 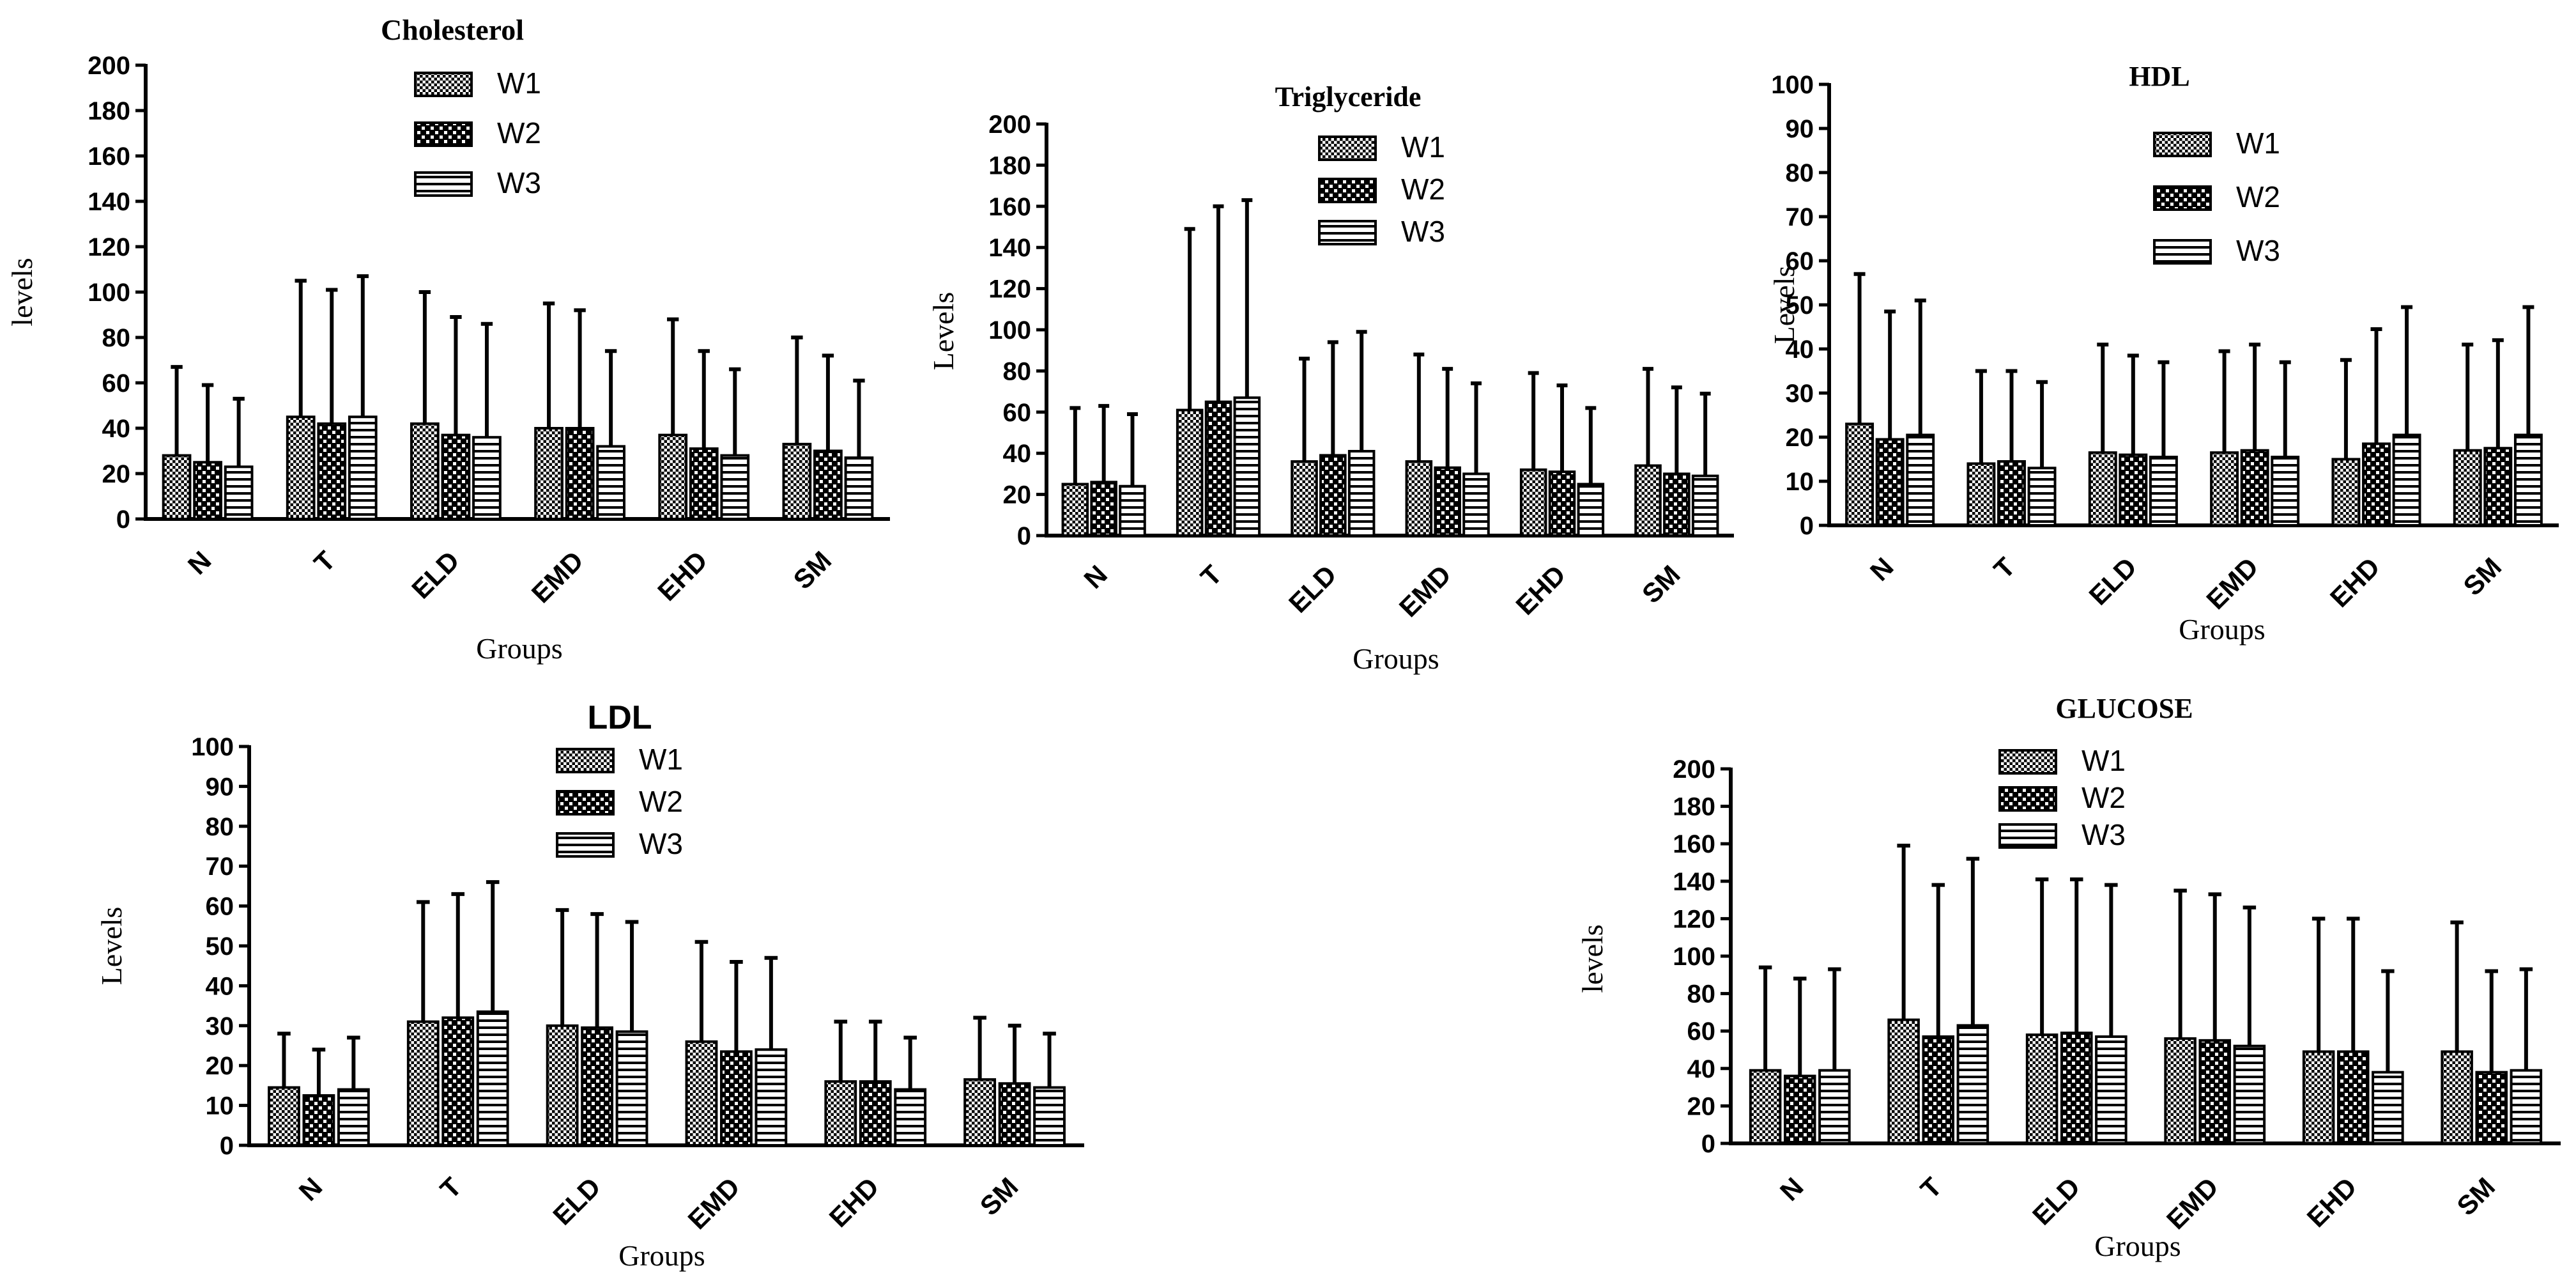 What do you see at coordinates (1694, 844) in the screenshot?
I see `y-tick-label: 160` at bounding box center [1694, 844].